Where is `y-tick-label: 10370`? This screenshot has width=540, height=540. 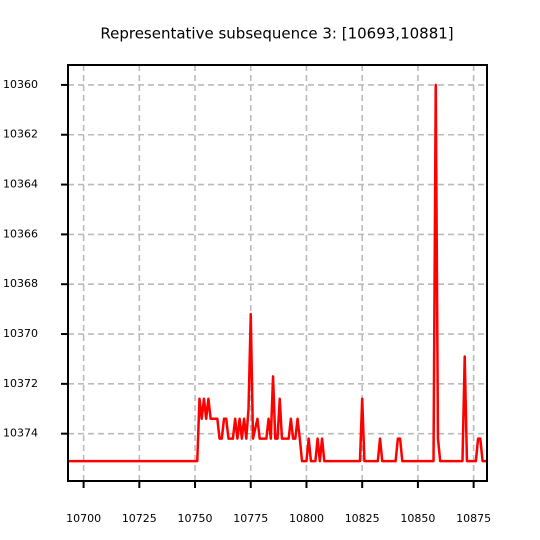
y-tick-label: 10370 is located at coordinates (20, 333).